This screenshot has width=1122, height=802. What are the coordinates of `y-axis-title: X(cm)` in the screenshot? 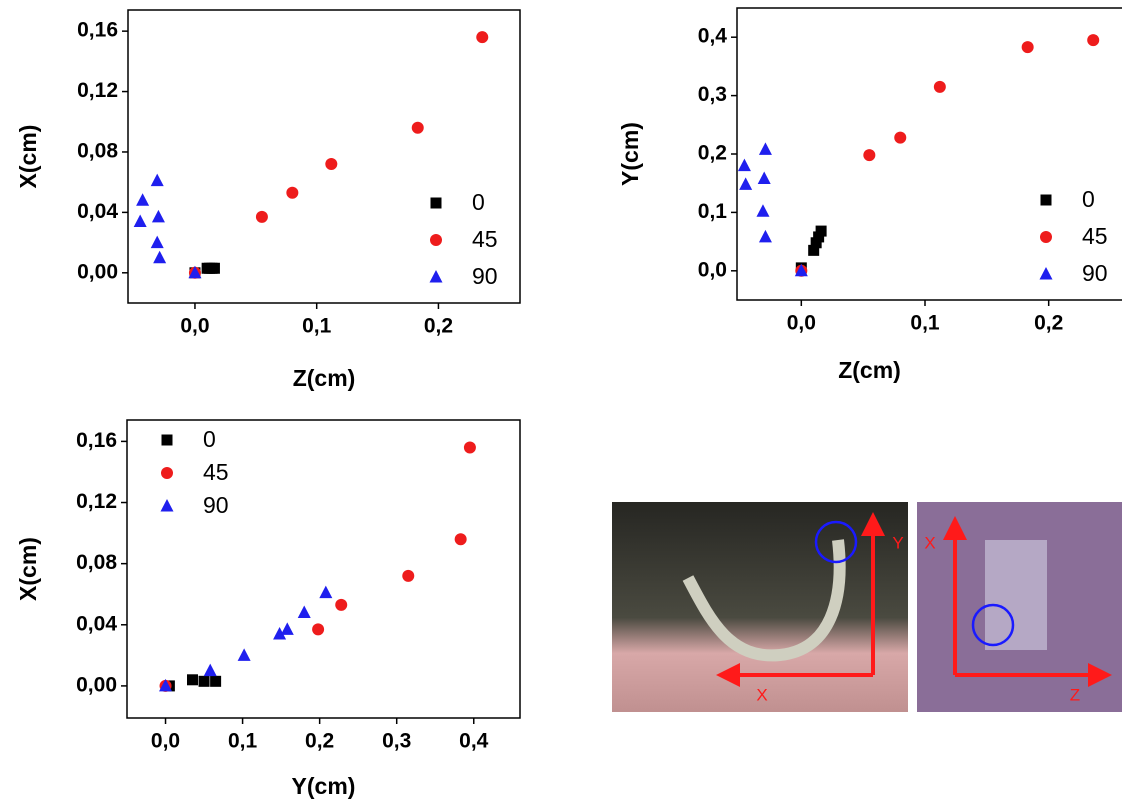 It's located at (28, 157).